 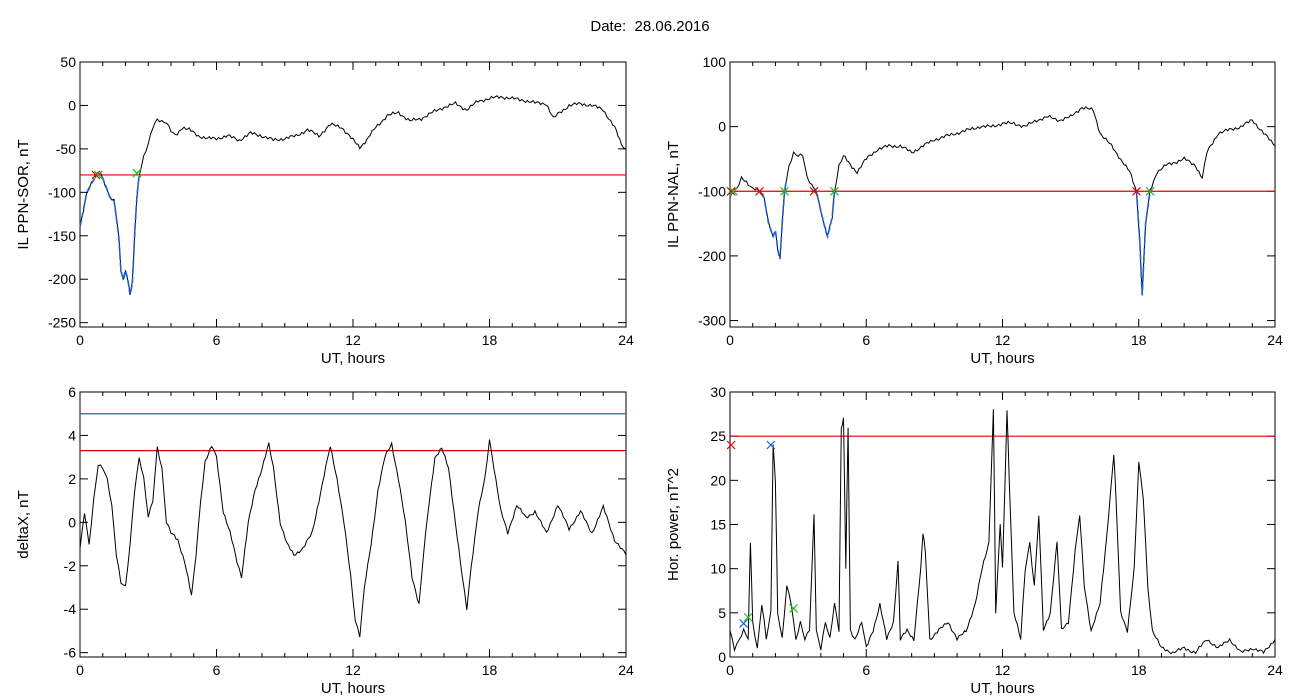 I want to click on y-tick-label: 30, so click(x=718, y=392).